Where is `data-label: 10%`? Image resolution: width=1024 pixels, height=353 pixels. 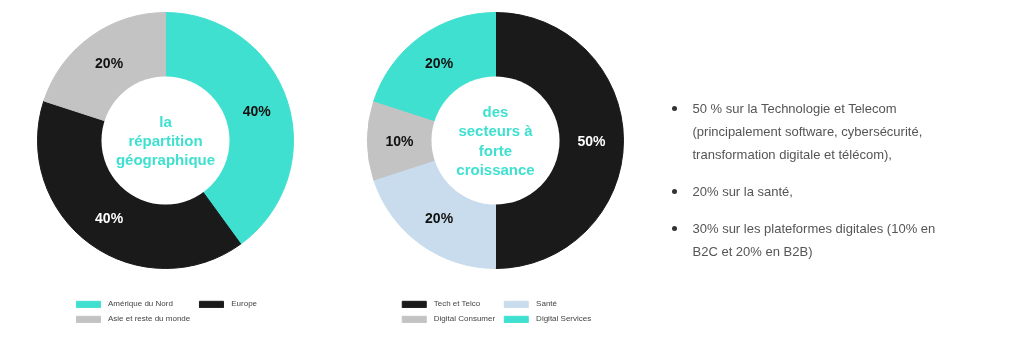
data-label: 10% is located at coordinates (400, 140).